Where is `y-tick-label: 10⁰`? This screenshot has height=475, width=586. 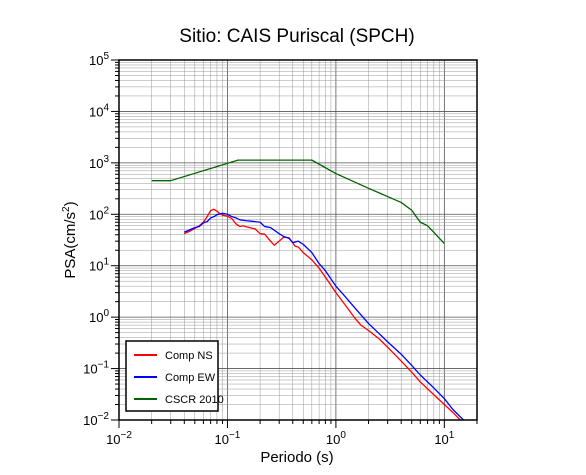 y-tick-label: 10⁰ is located at coordinates (99, 316).